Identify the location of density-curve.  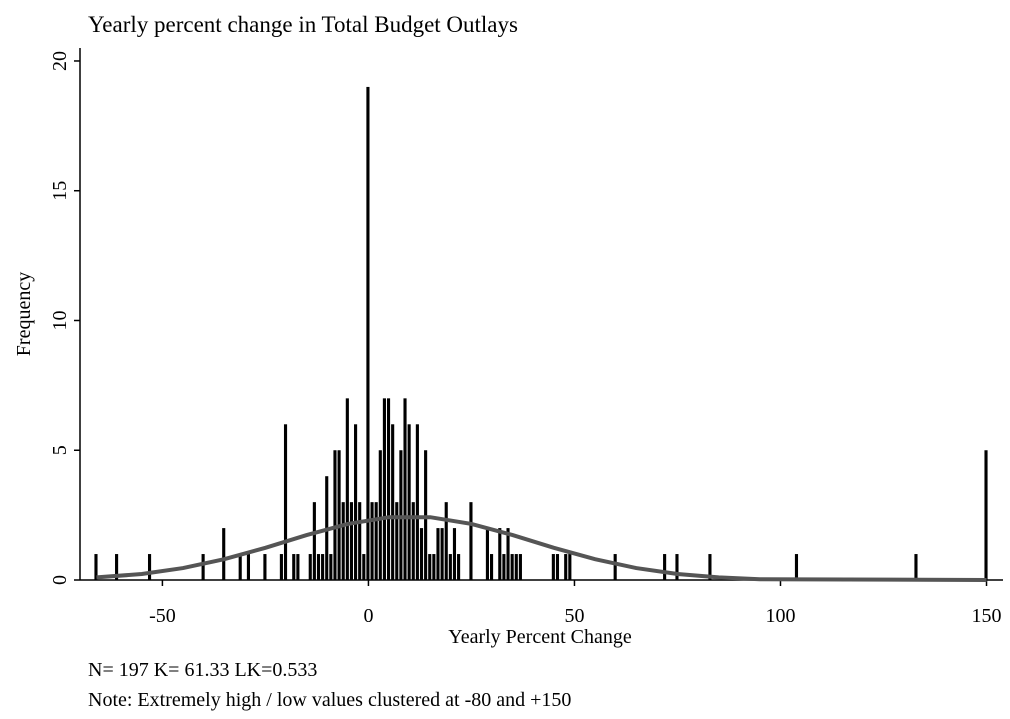
(541, 548).